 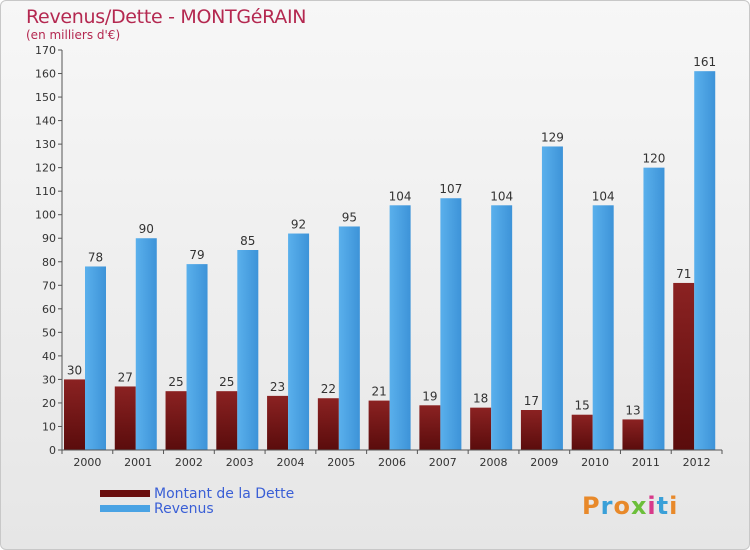 What do you see at coordinates (166, 17) in the screenshot?
I see `chart-title: Revenus/Dette - MONTGéRAIN` at bounding box center [166, 17].